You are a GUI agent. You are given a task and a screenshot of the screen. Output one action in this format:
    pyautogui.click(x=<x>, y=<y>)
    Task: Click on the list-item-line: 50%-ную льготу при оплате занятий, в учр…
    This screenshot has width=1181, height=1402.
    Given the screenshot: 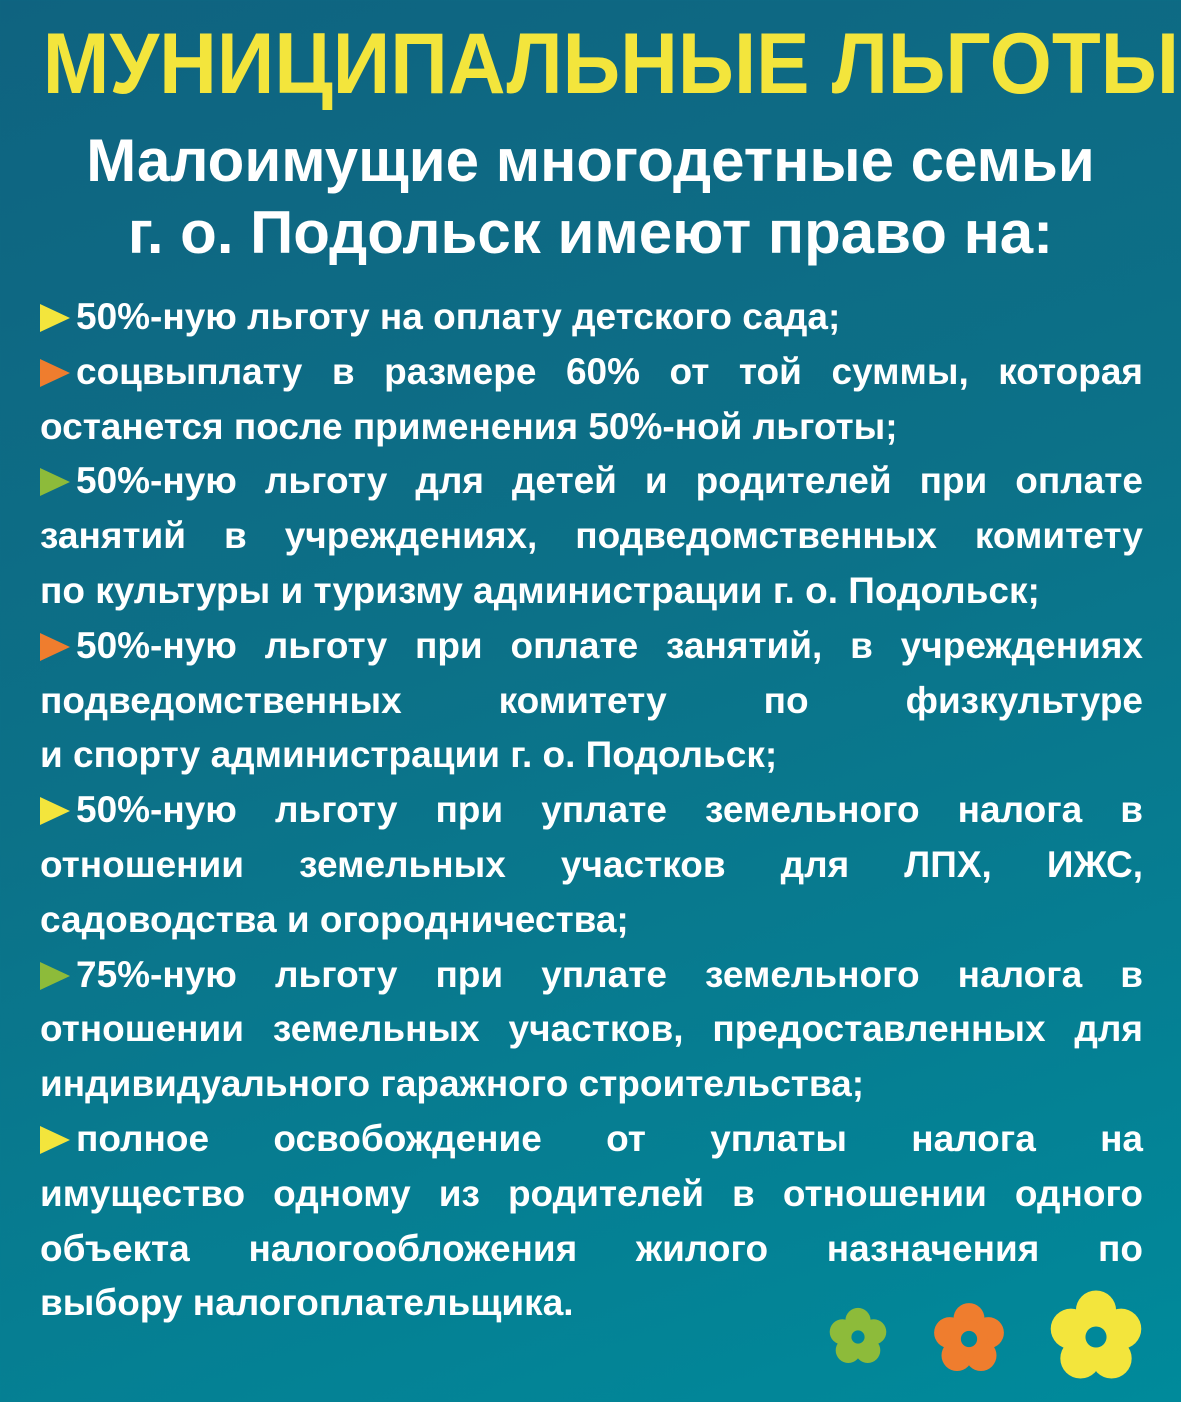 What is the action you would take?
    pyautogui.click(x=591, y=646)
    